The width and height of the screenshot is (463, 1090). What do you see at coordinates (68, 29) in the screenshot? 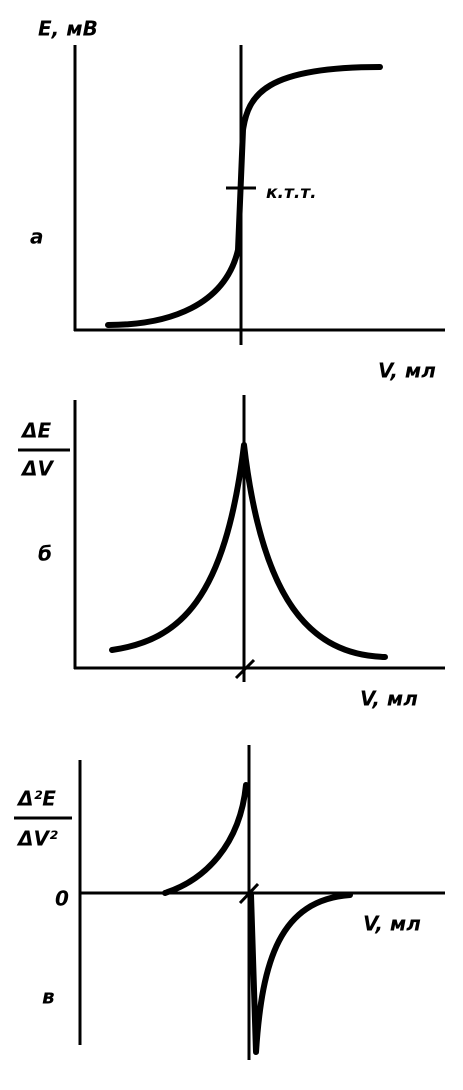
I see `y-label: E, мВ` at bounding box center [68, 29].